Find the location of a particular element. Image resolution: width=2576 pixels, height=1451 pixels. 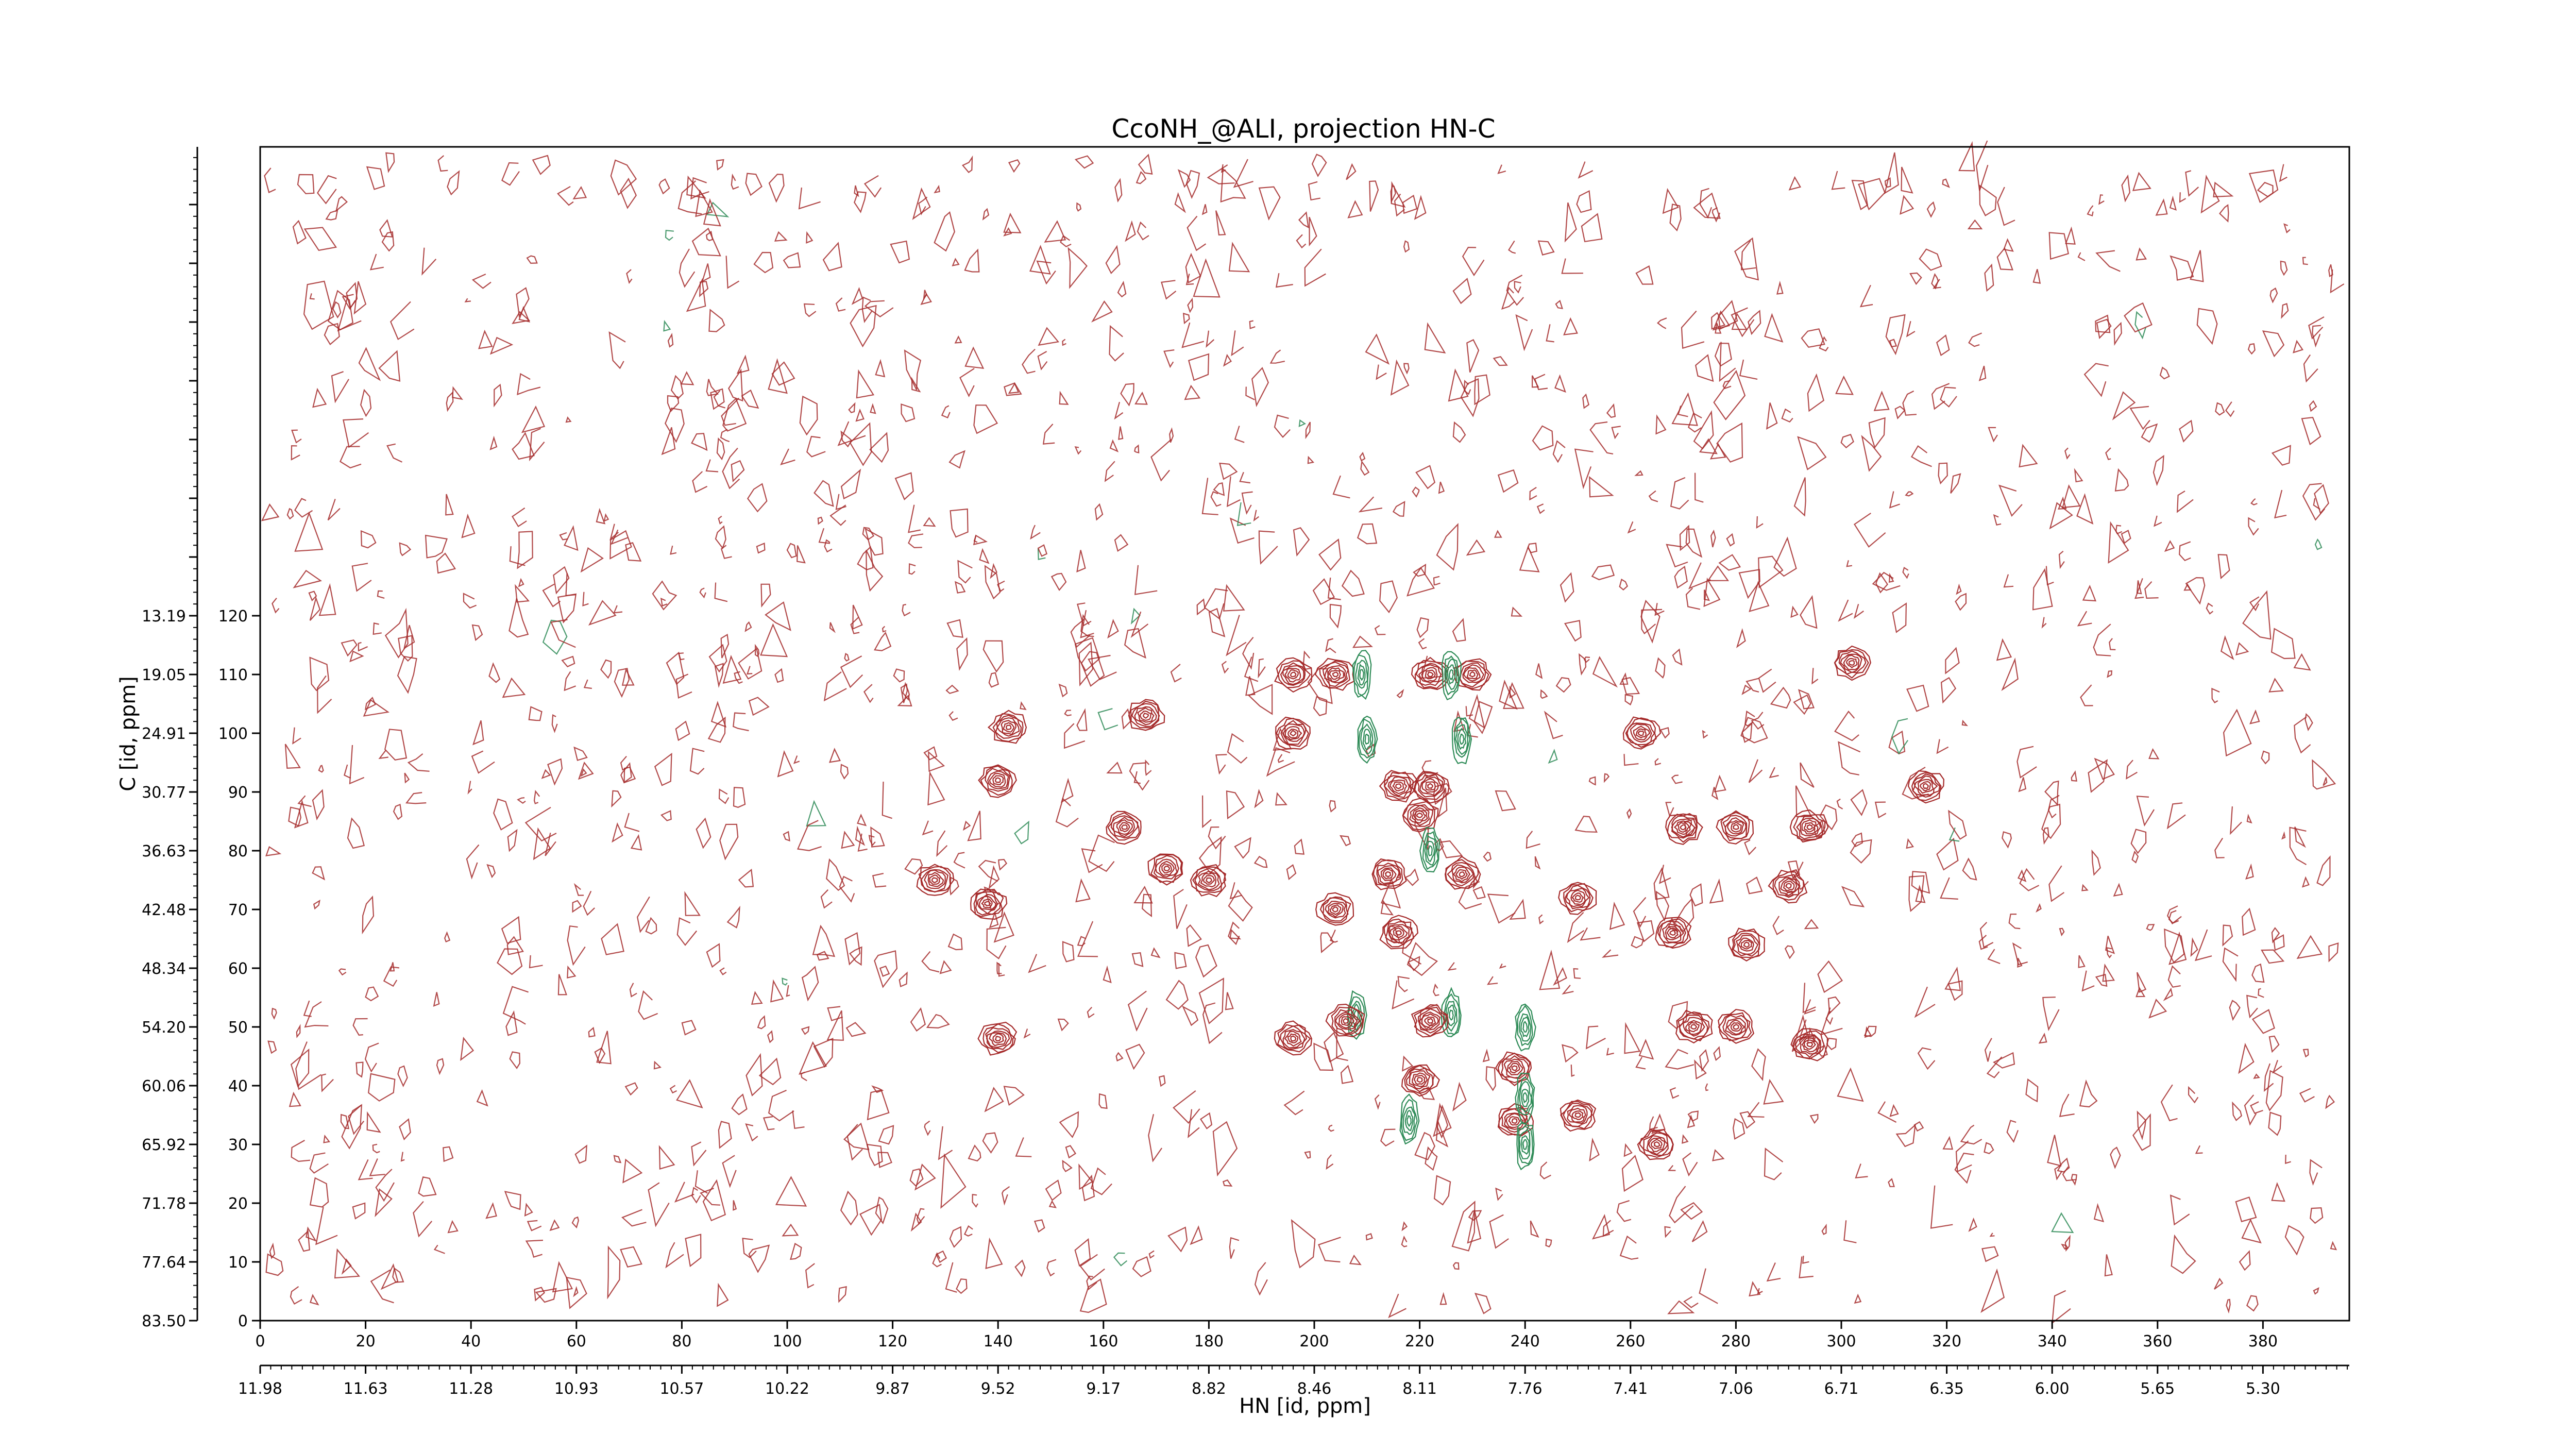

negative-peak is located at coordinates (1409, 1119).